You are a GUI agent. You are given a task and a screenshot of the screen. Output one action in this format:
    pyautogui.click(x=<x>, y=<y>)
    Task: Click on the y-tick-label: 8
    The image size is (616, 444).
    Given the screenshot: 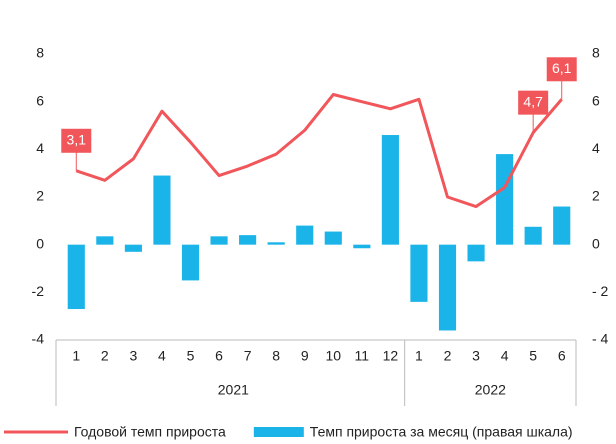 What is the action you would take?
    pyautogui.click(x=40, y=53)
    